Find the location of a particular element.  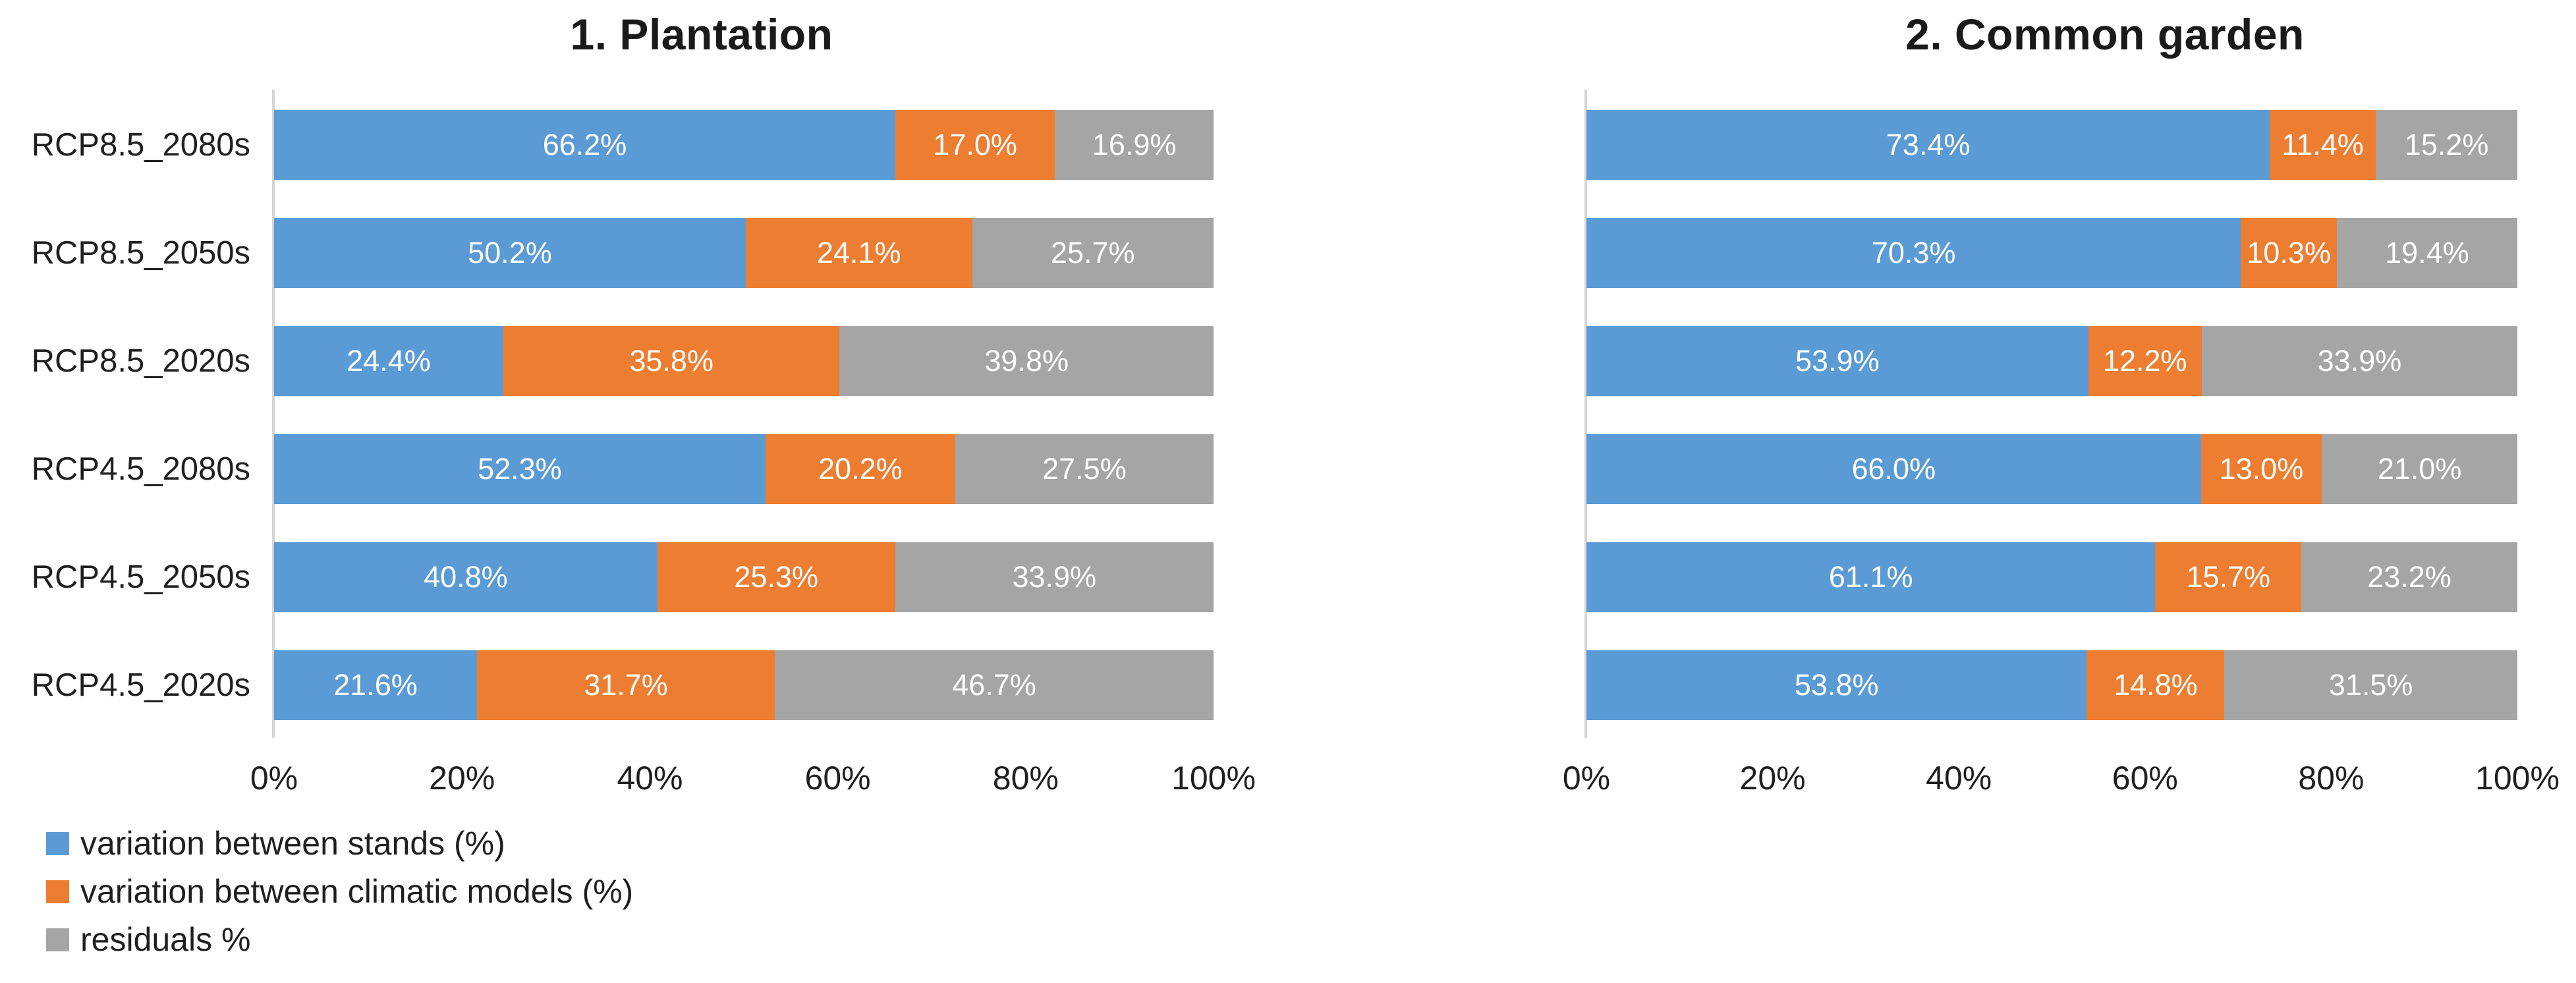

bar-value-label: 31.7% is located at coordinates (626, 685).